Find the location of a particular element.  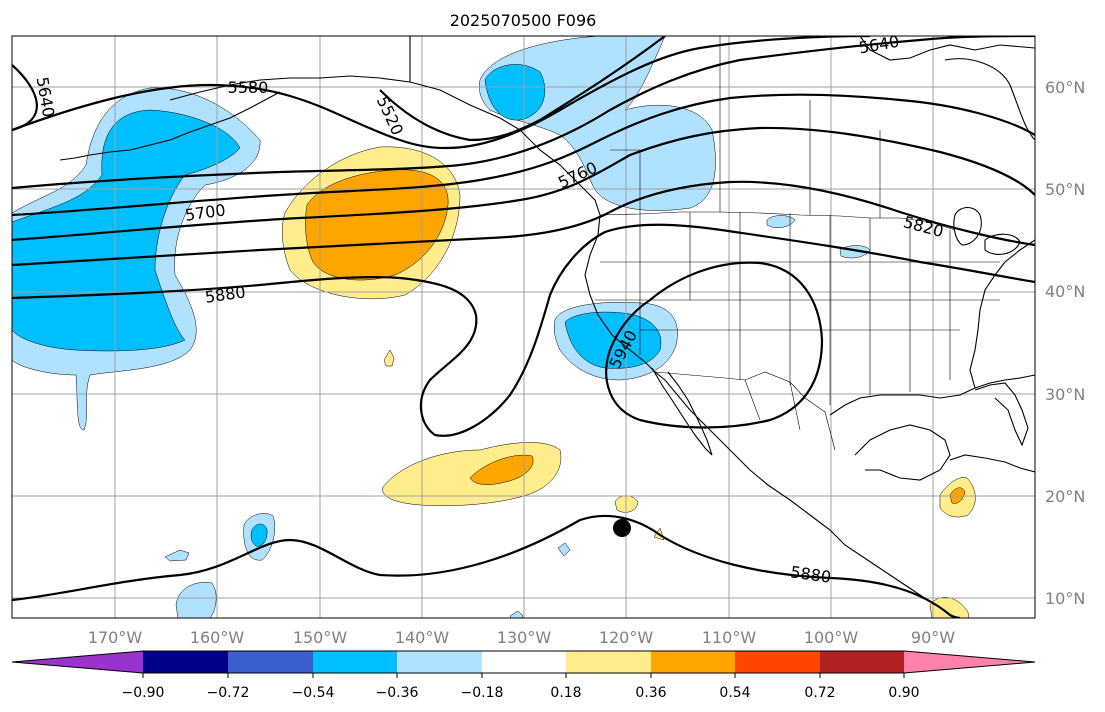

contour-label-5640-east: 5640 is located at coordinates (878, 45).